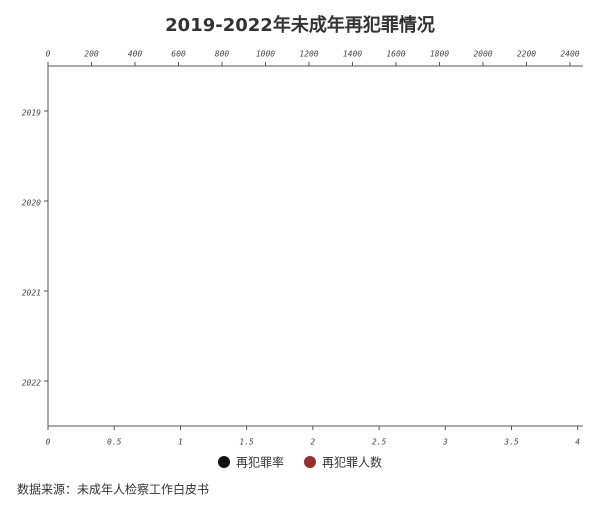 The width and height of the screenshot is (600, 510). What do you see at coordinates (308, 54) in the screenshot?
I see `x2-tick-label: 1200` at bounding box center [308, 54].